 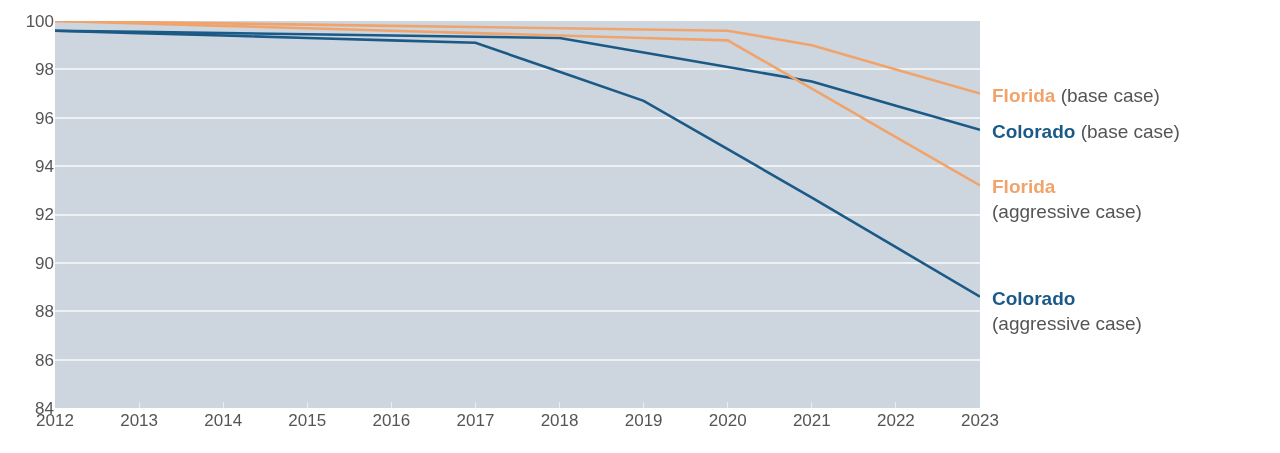 What do you see at coordinates (391, 420) in the screenshot?
I see `x-tick-label: 2016` at bounding box center [391, 420].